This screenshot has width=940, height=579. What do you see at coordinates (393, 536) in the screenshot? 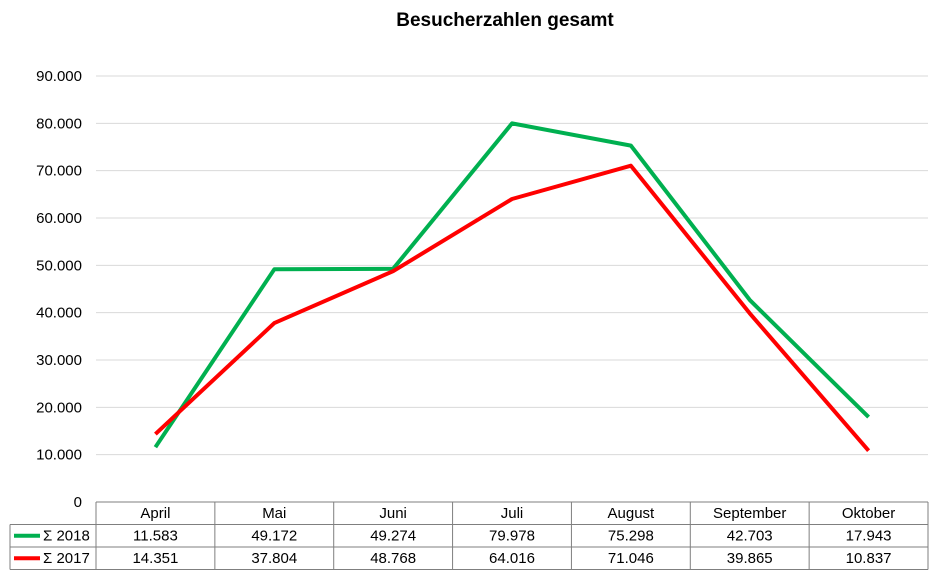
I see `data-label: 49.274` at bounding box center [393, 536].